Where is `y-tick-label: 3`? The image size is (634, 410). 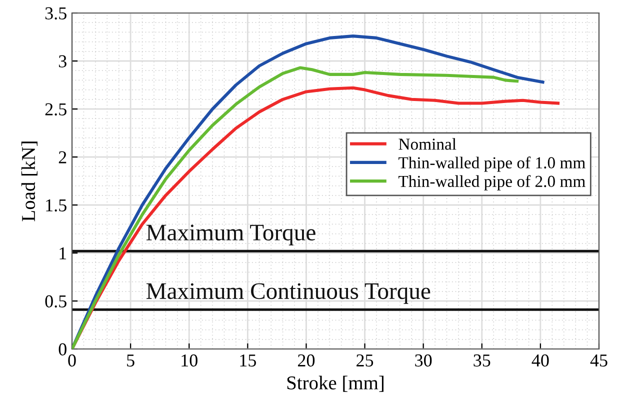 y-tick-label: 3 is located at coordinates (62, 61).